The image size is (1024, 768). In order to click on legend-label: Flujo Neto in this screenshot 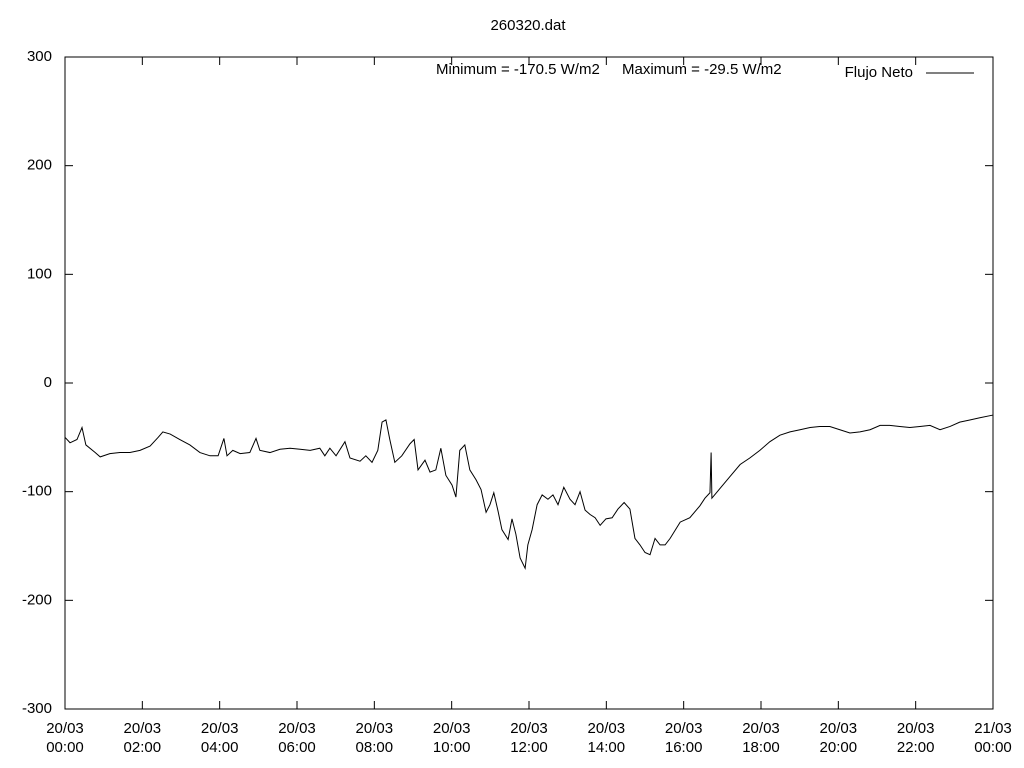, I will do `click(879, 72)`.